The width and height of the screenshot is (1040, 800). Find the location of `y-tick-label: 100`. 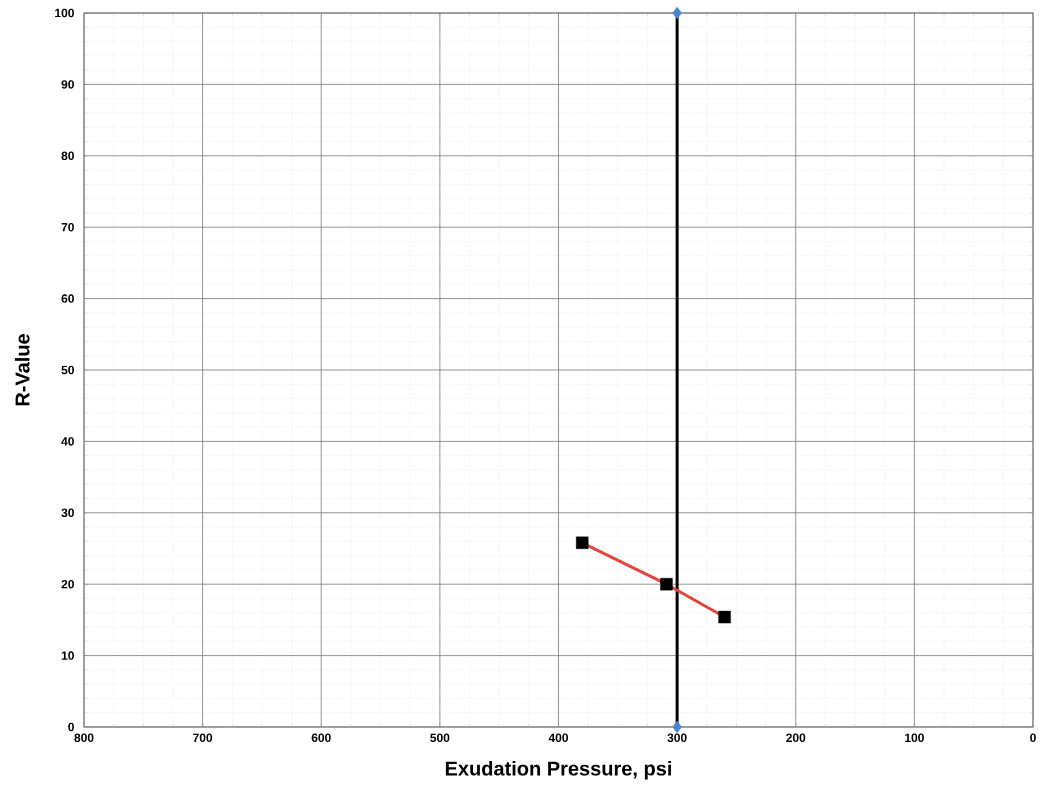

y-tick-label: 100 is located at coordinates (64, 13).